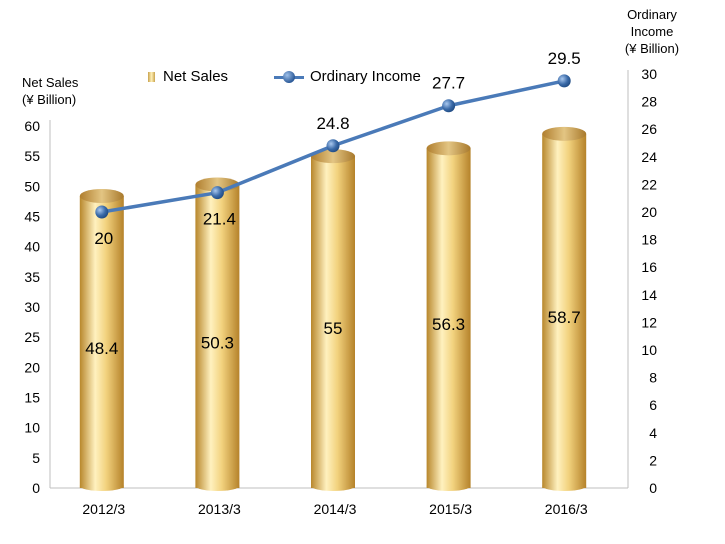 The width and height of the screenshot is (725, 544). What do you see at coordinates (32, 186) in the screenshot?
I see `left-tick-label: 50` at bounding box center [32, 186].